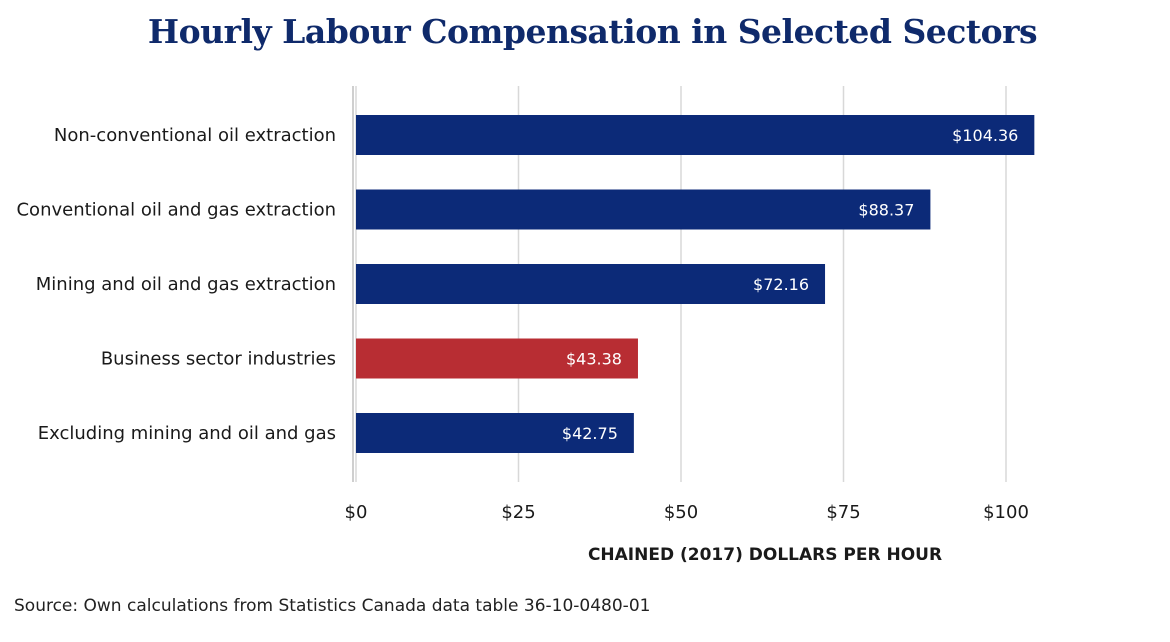 This screenshot has width=1170, height=642. Describe the element at coordinates (590, 433) in the screenshot. I see `bar-value-label: $42.75` at that location.